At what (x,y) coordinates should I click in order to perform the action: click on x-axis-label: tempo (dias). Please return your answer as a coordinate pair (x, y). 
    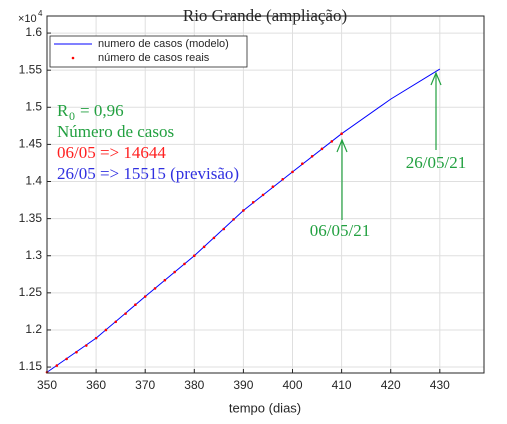
    Looking at the image, I should click on (265, 407).